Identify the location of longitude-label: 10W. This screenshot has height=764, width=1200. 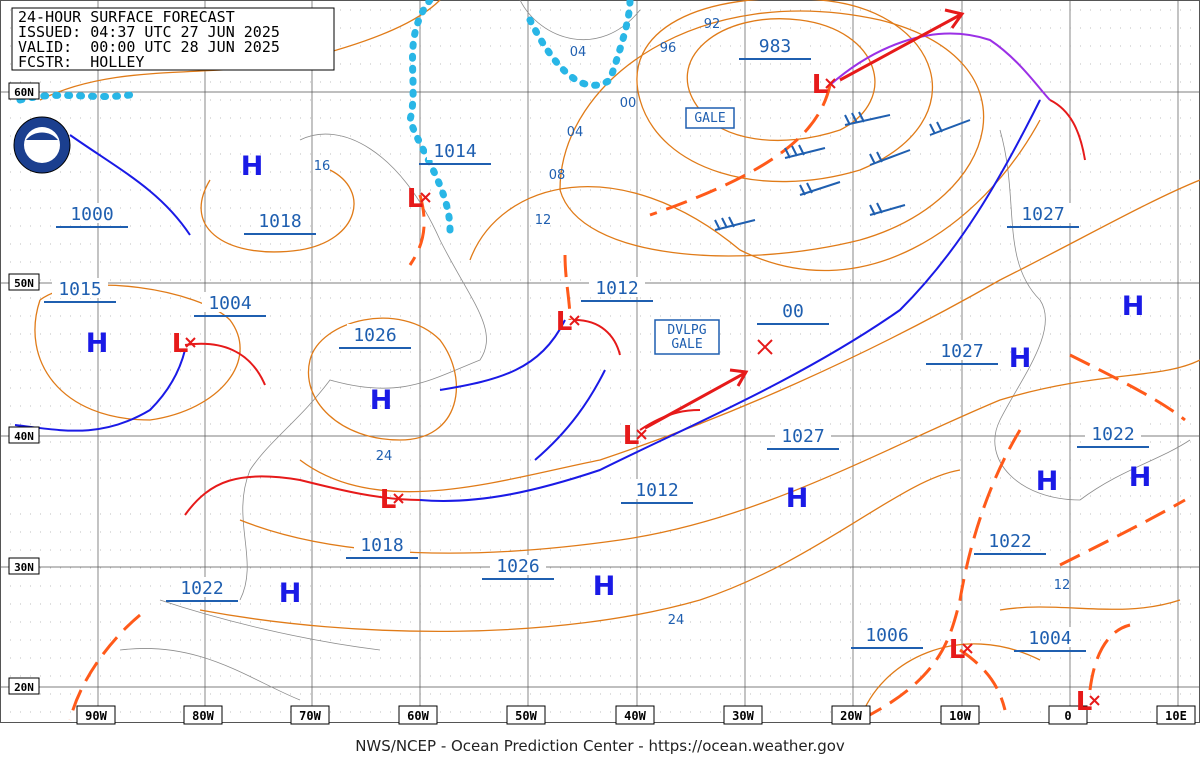
(960, 716).